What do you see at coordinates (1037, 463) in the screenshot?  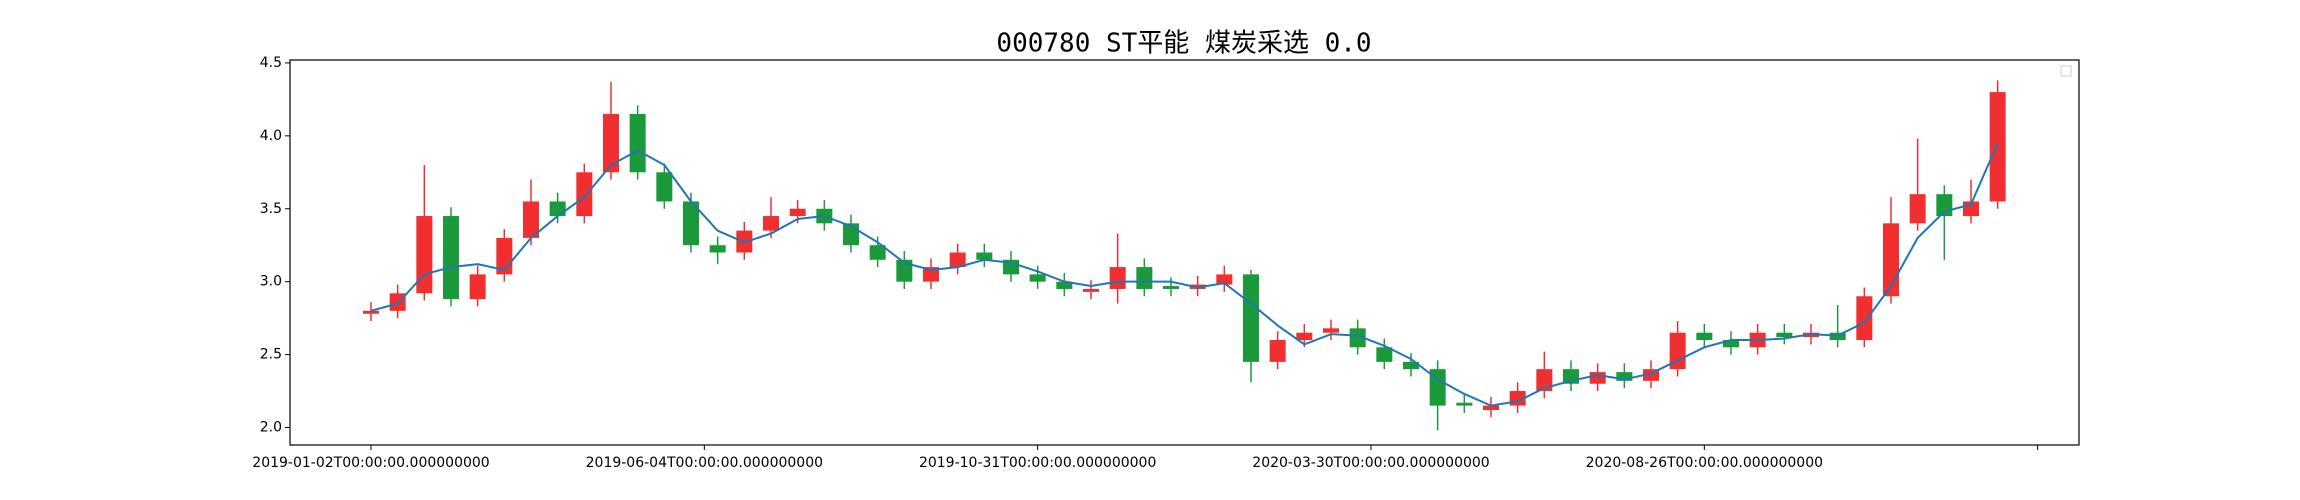 I see `x-tick-label: 2019-10-31T00:00:00.000000000` at bounding box center [1037, 463].